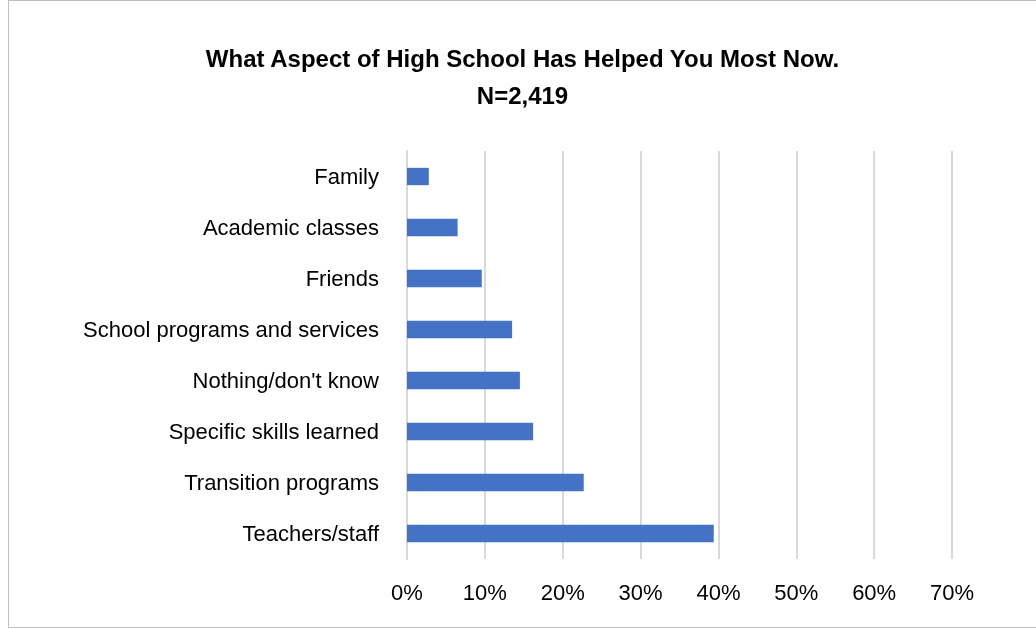 The height and width of the screenshot is (628, 1036). I want to click on y-tick-label: School programs and services, so click(231, 329).